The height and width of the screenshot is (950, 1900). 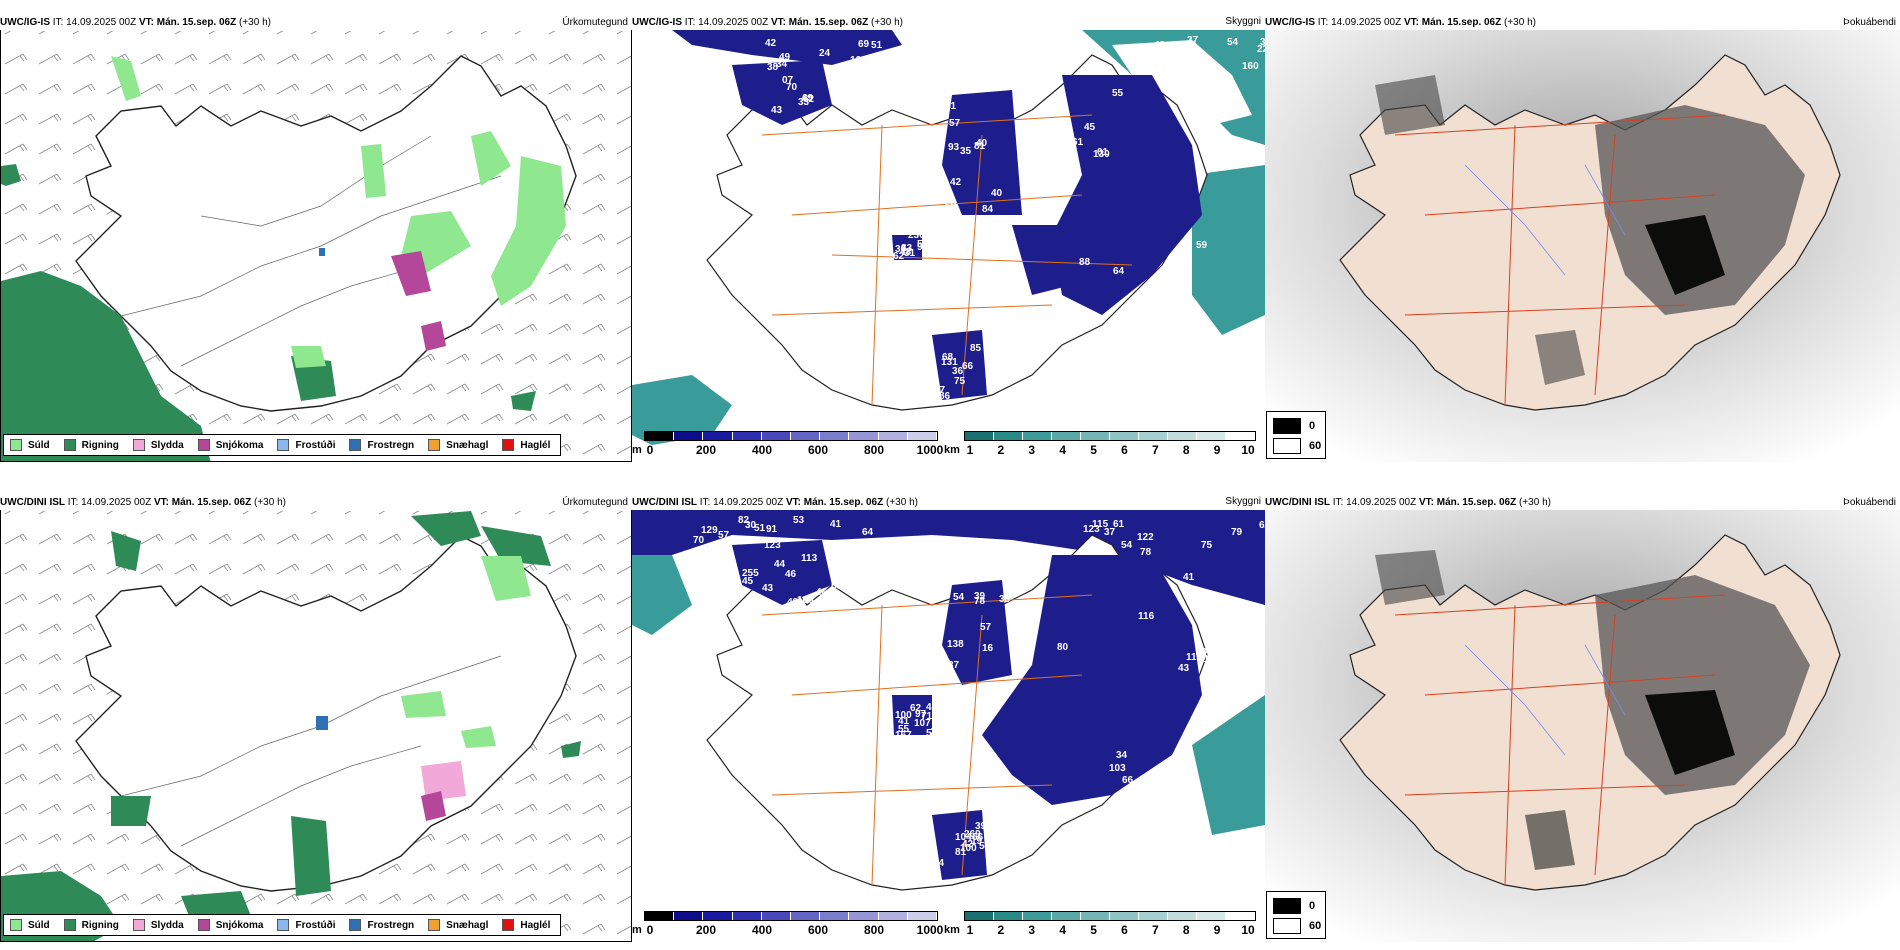 I want to click on cloud-base-label: 42, so click(x=1013, y=624).